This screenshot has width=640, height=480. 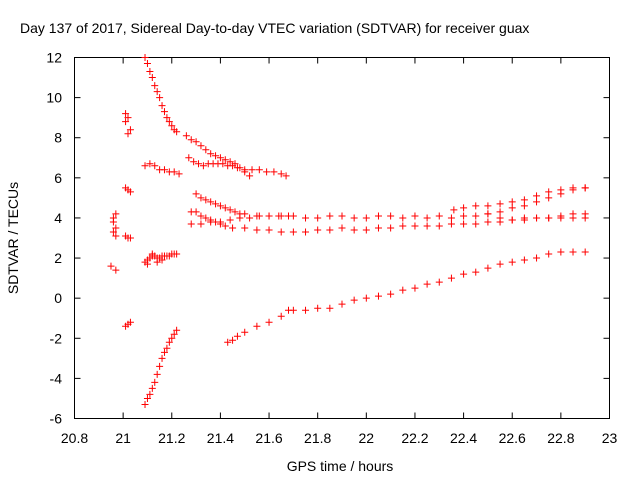 What do you see at coordinates (519, 199) in the screenshot?
I see `series-arc-l` at bounding box center [519, 199].